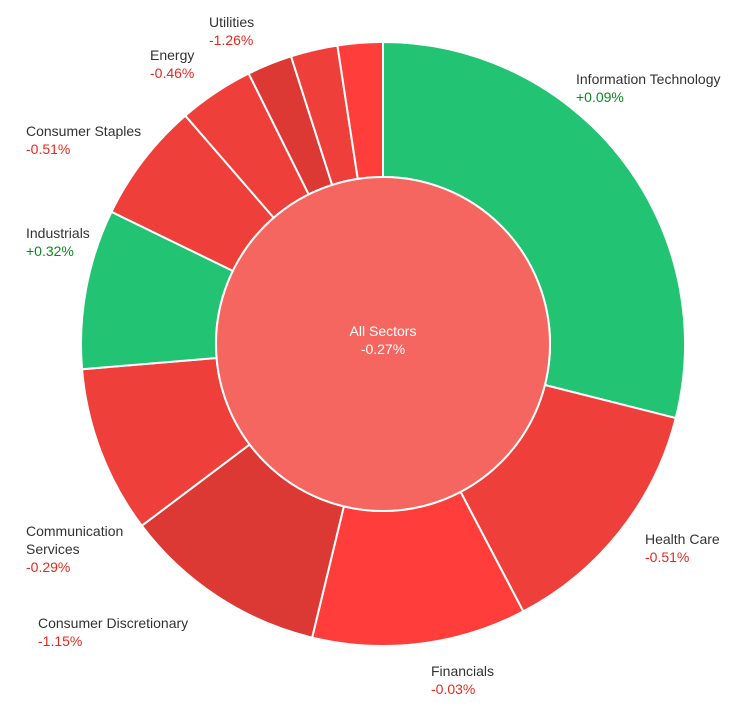  Describe the element at coordinates (83, 140) in the screenshot. I see `label-consumer-staples: Consumer Staples -0.51%` at that location.